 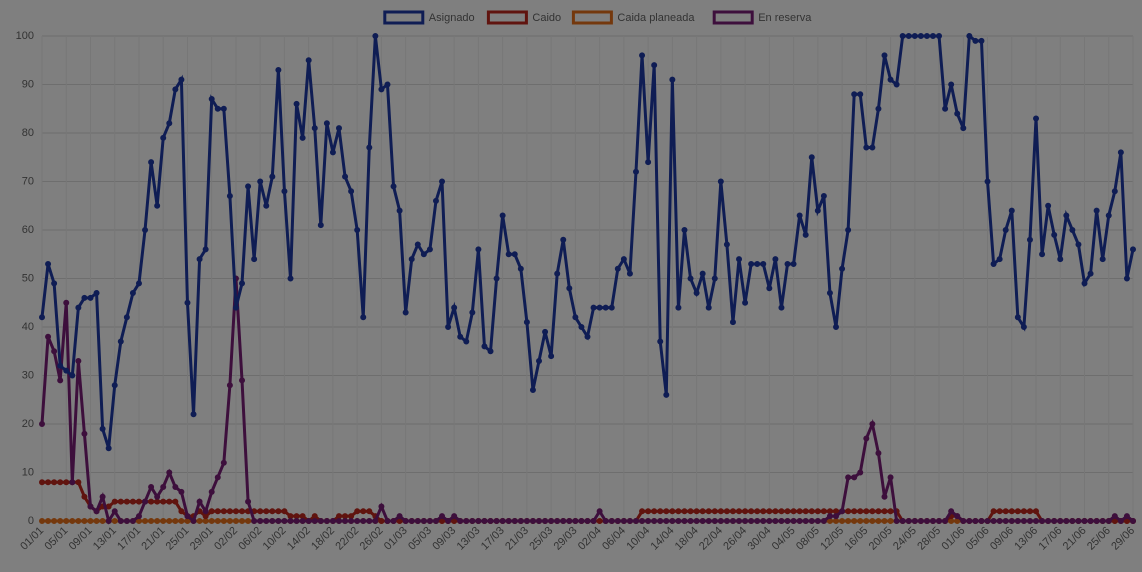 I want to click on x-tick-label: 17/06, so click(x=1050, y=539).